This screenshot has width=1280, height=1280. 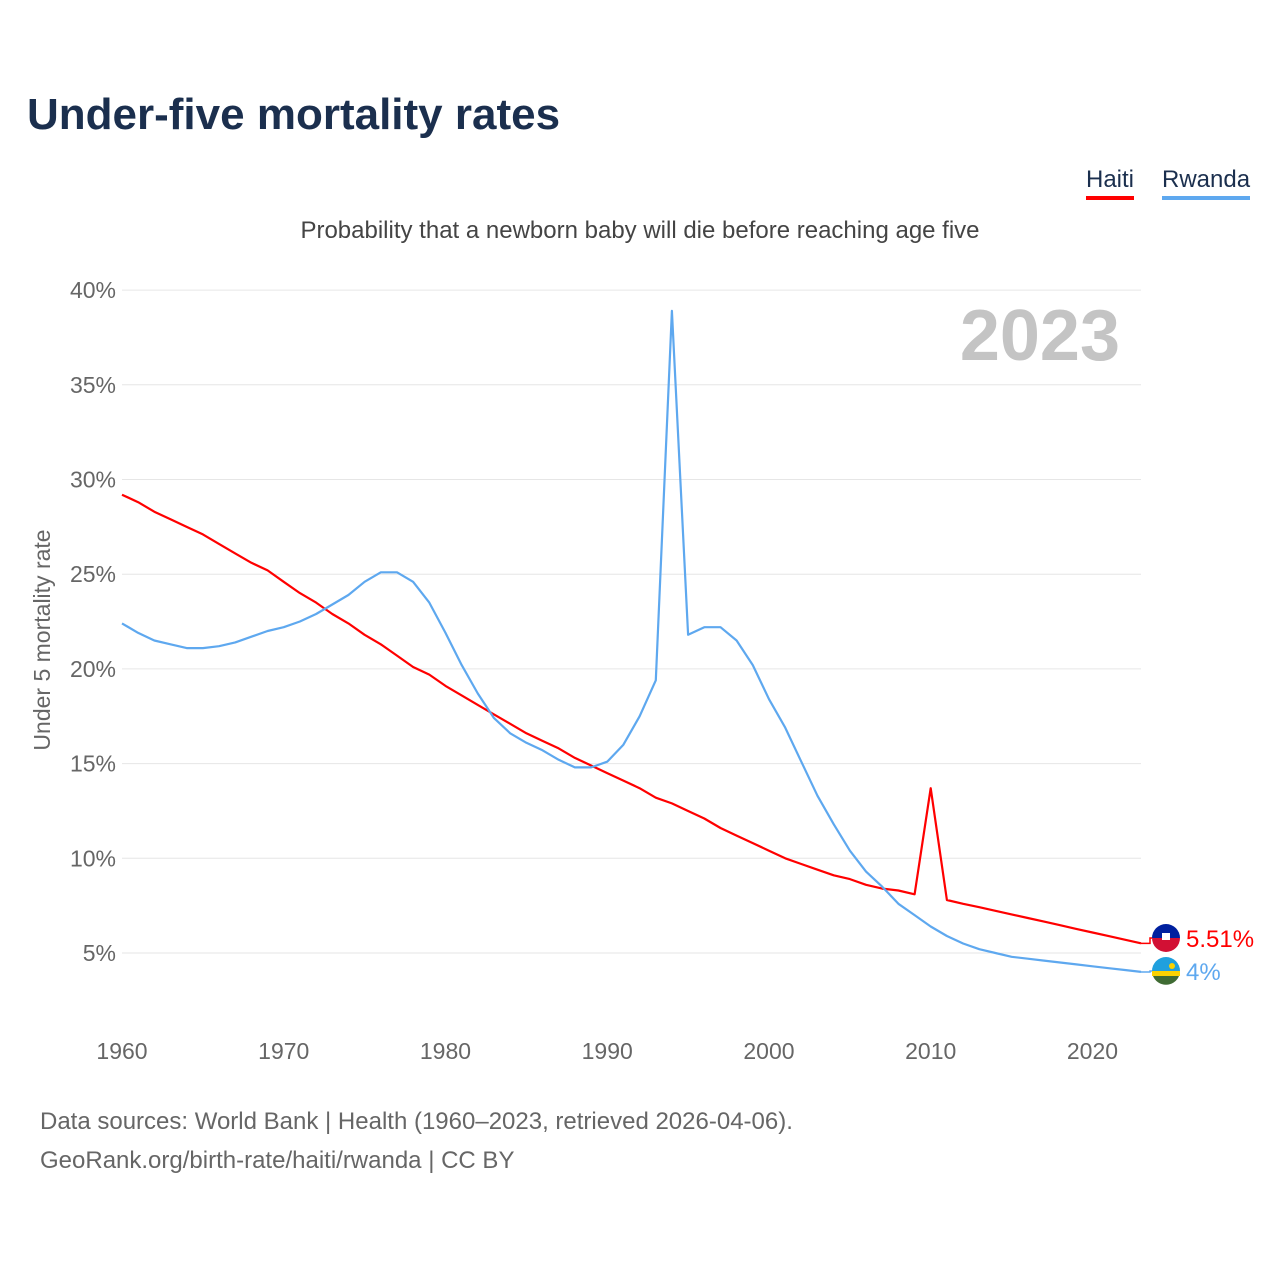 I want to click on y-tick-label: 30%, so click(x=93, y=480).